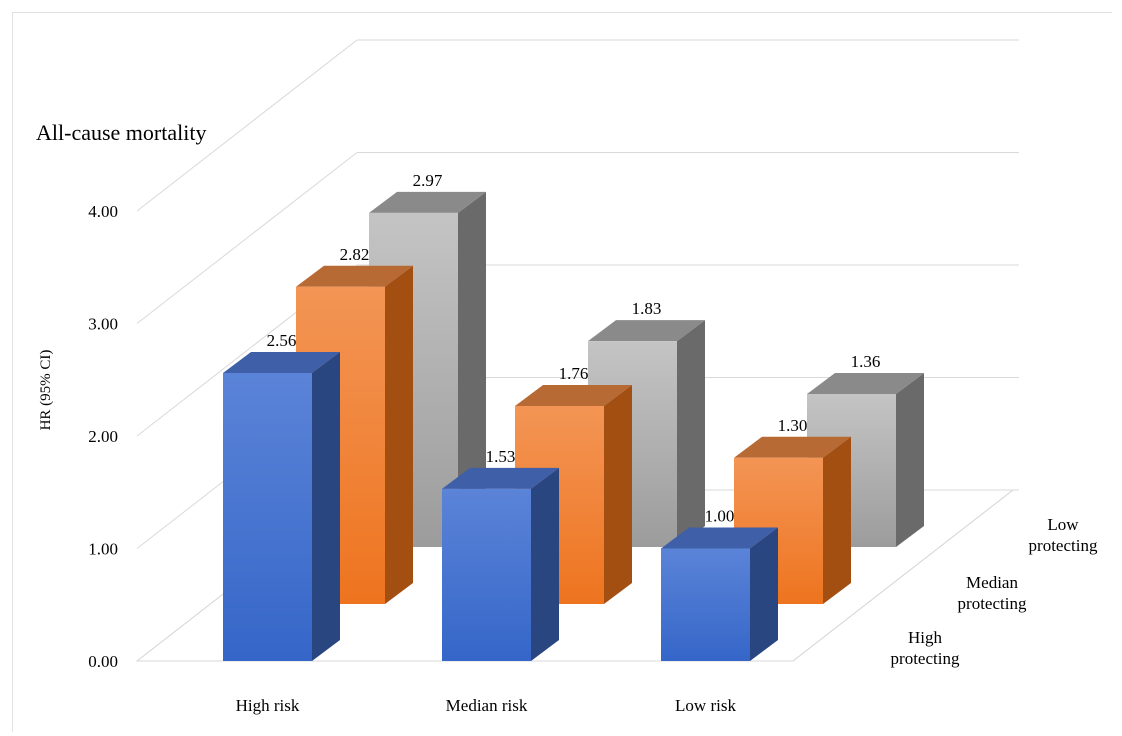 This screenshot has height=736, width=1122. What do you see at coordinates (428, 180) in the screenshot?
I see `data-label: 2.97` at bounding box center [428, 180].